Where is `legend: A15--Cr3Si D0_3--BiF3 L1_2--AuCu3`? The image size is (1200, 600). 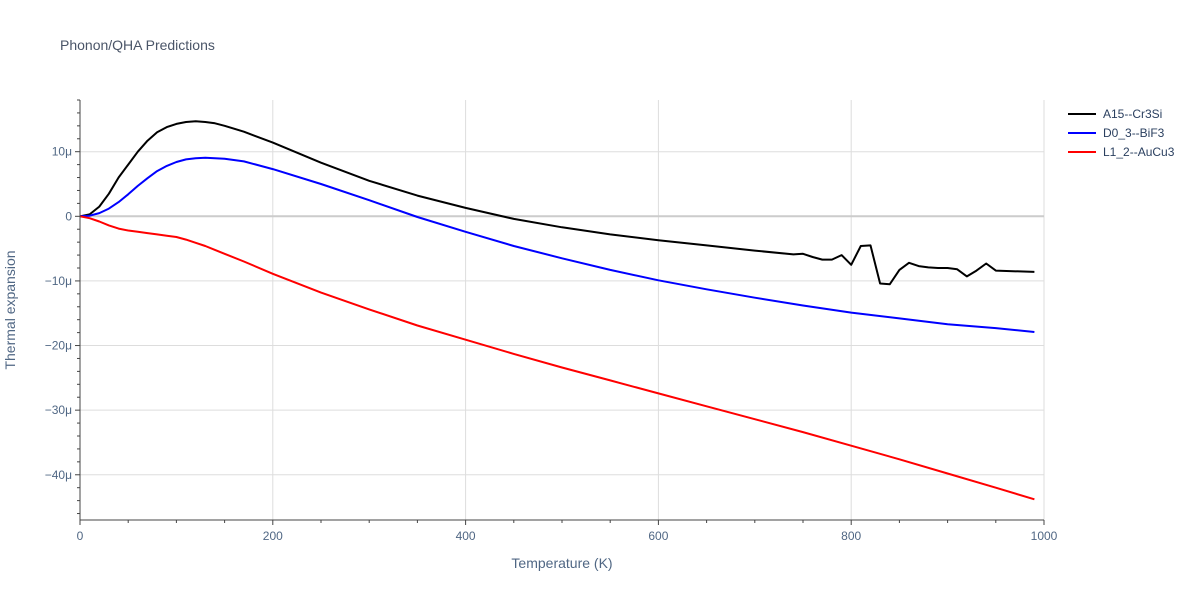
legend: A15--Cr3Si D0_3--BiF3 L1_2--AuCu3 is located at coordinates (1121, 133).